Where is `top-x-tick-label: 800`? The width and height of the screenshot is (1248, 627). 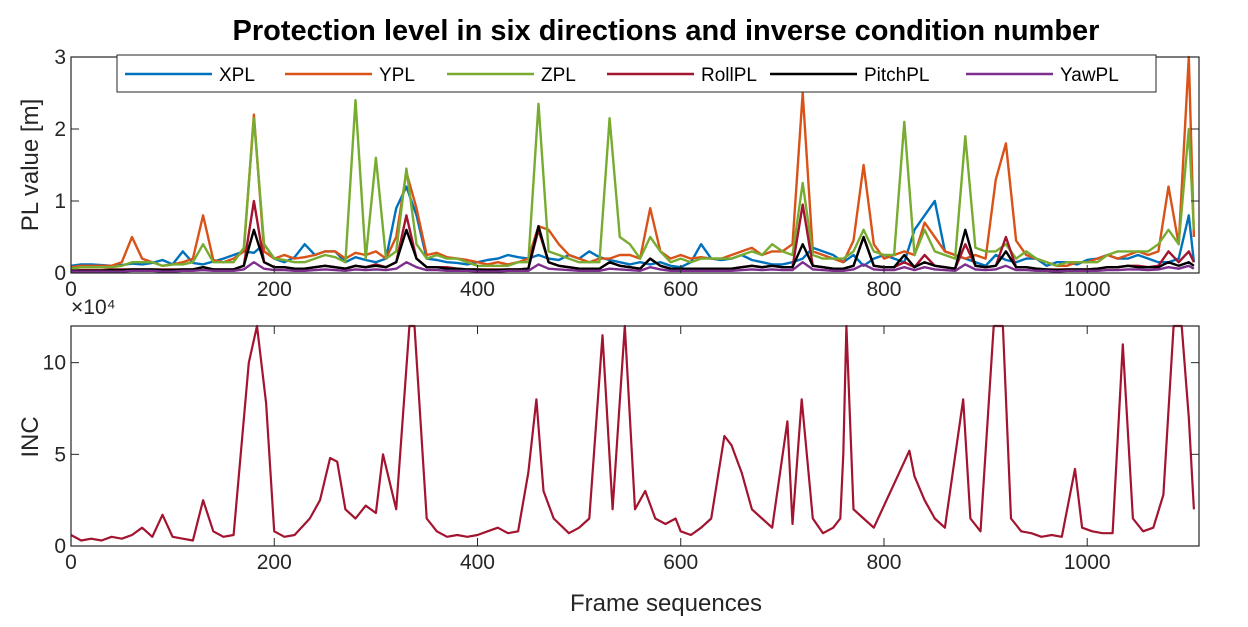 top-x-tick-label: 800 is located at coordinates (883, 289).